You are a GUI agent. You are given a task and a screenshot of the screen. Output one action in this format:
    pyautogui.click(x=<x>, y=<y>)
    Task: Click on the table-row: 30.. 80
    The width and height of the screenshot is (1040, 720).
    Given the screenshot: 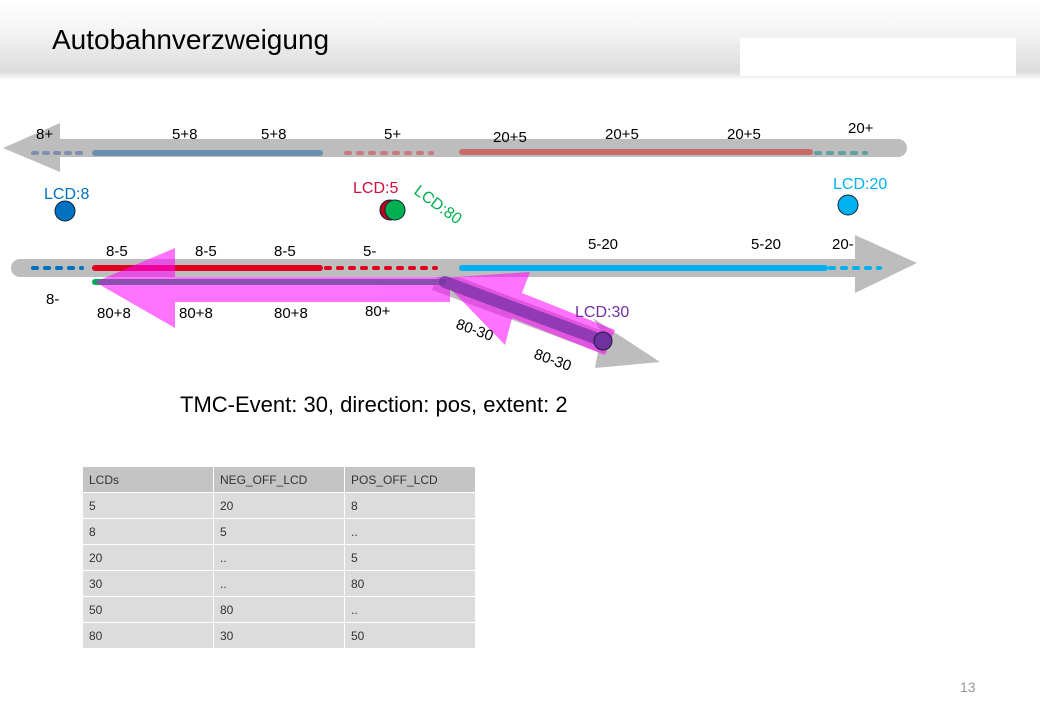 What is the action you would take?
    pyautogui.click(x=279, y=583)
    